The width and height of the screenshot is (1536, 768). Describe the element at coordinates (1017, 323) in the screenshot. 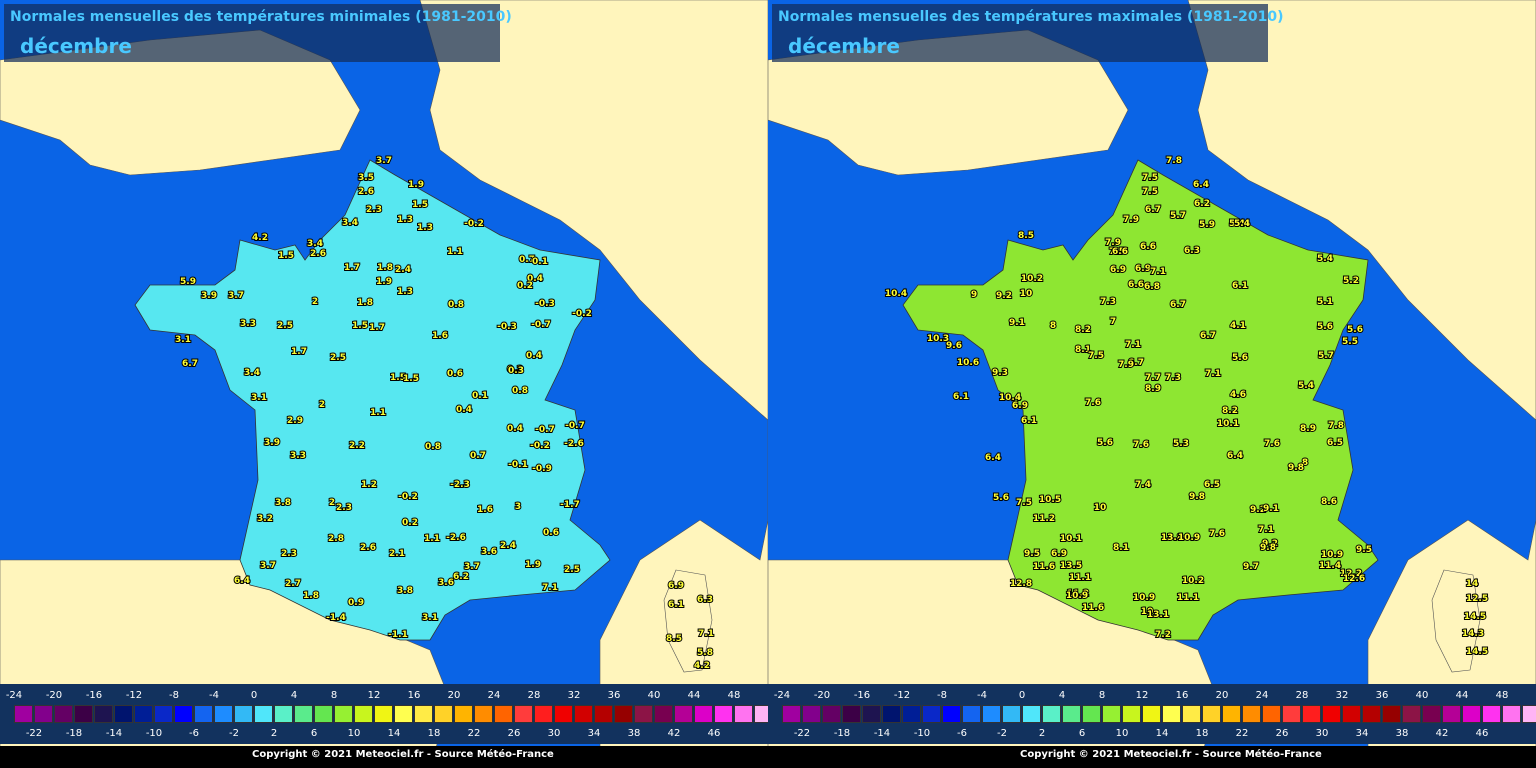

I see `station-label: 9.1` at that location.